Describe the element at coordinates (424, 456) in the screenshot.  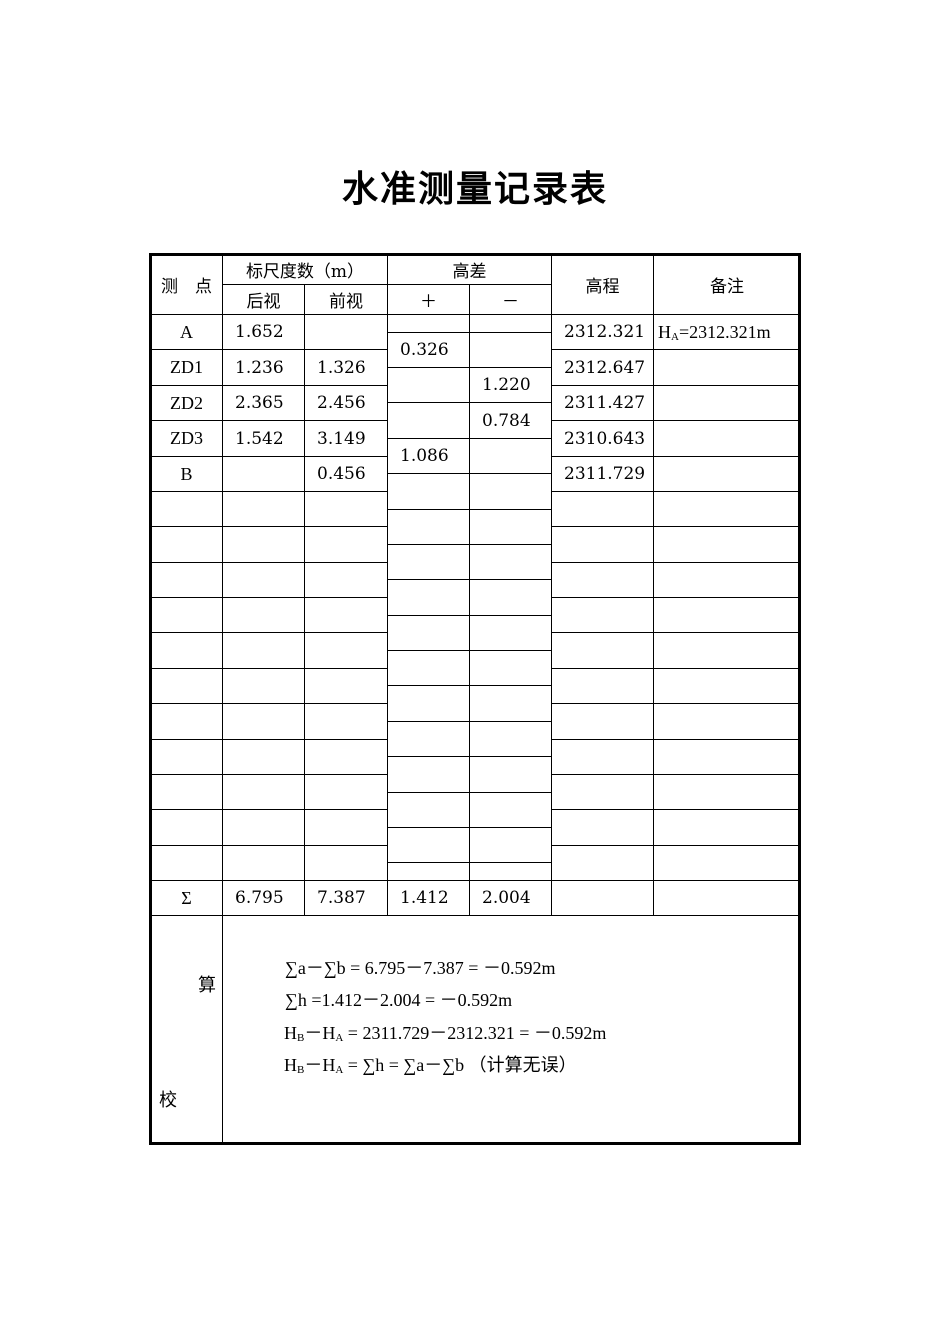
I see `height-diff-plus-cell-text: 1.086` at that location.